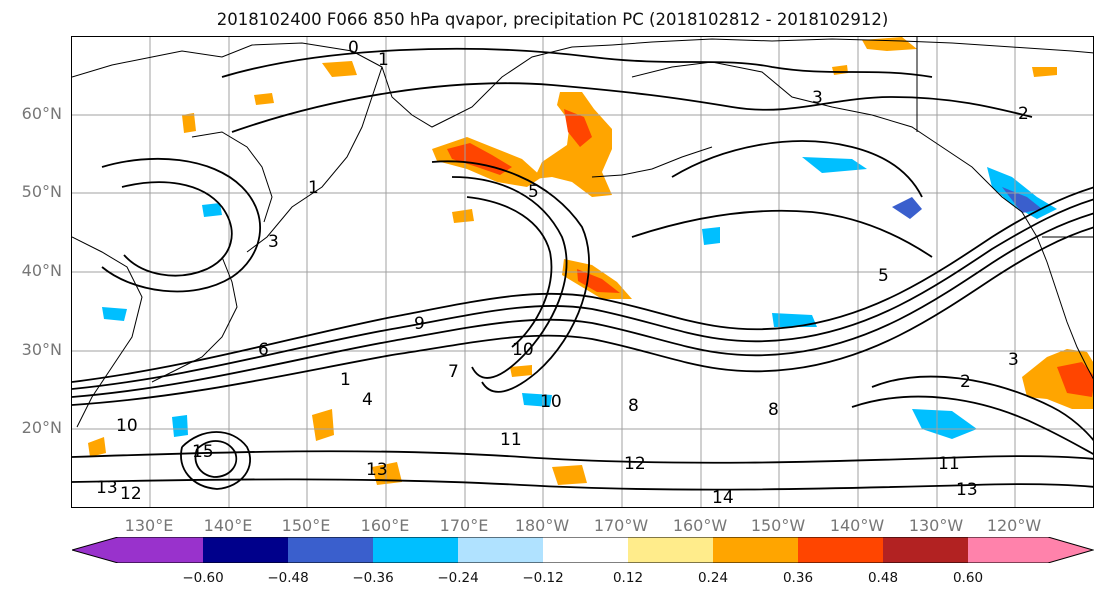 This screenshot has height=601, width=1105. I want to click on lon-label-170w: 170°W, so click(621, 525).